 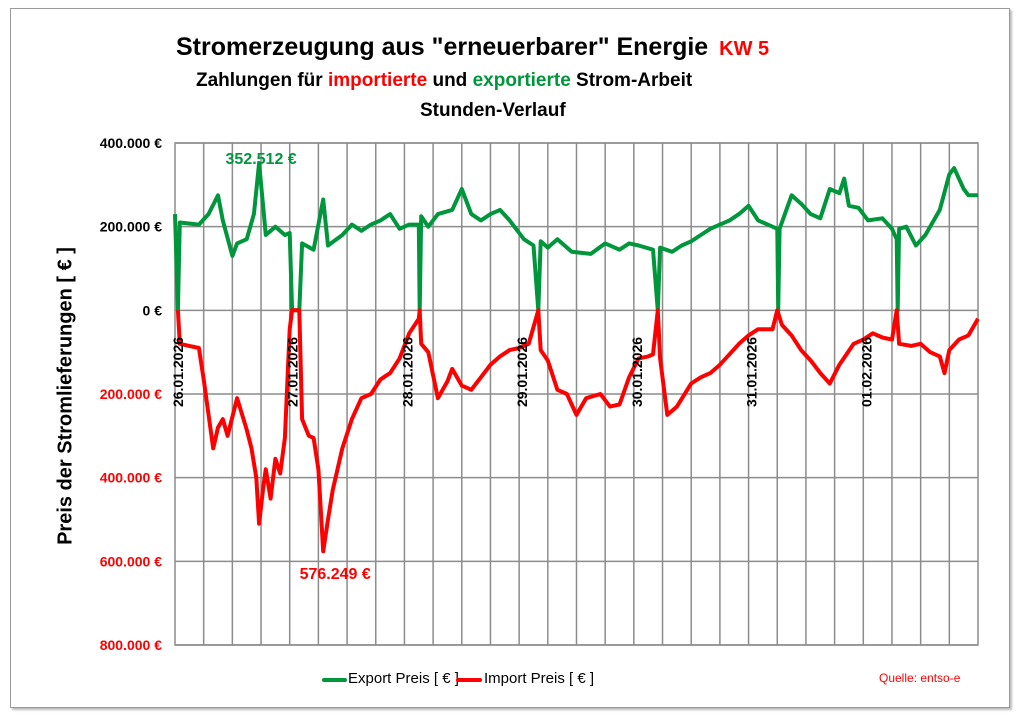 I want to click on x-tick-label: 01.02.2026, so click(x=866, y=372).